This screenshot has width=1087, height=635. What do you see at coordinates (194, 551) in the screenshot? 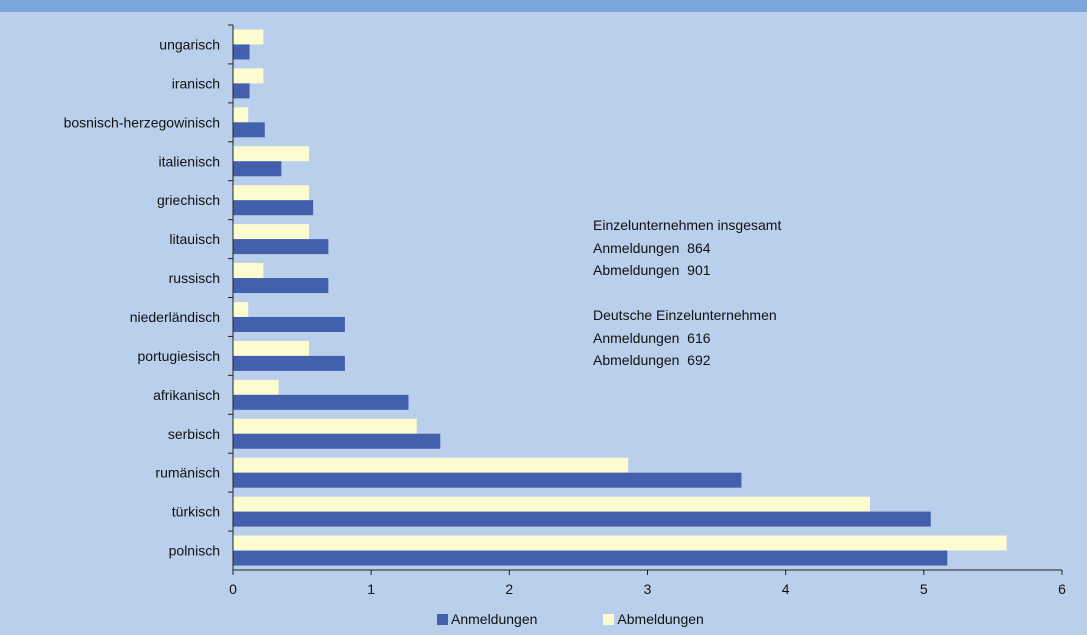
I see `y-tick-label-polnisch: polnisch` at bounding box center [194, 551].